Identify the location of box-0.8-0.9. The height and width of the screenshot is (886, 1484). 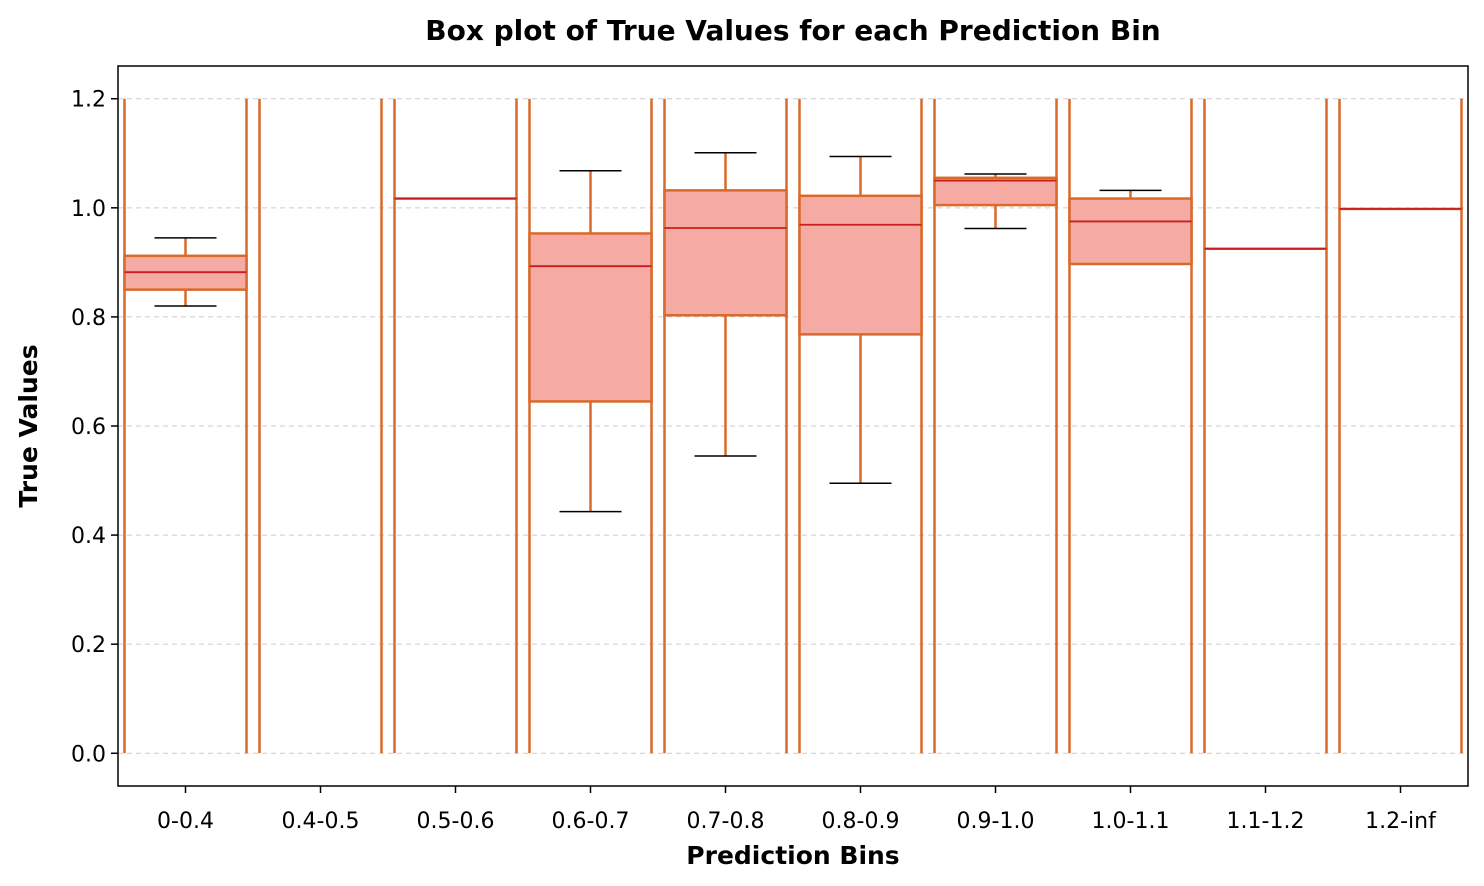
(860, 320).